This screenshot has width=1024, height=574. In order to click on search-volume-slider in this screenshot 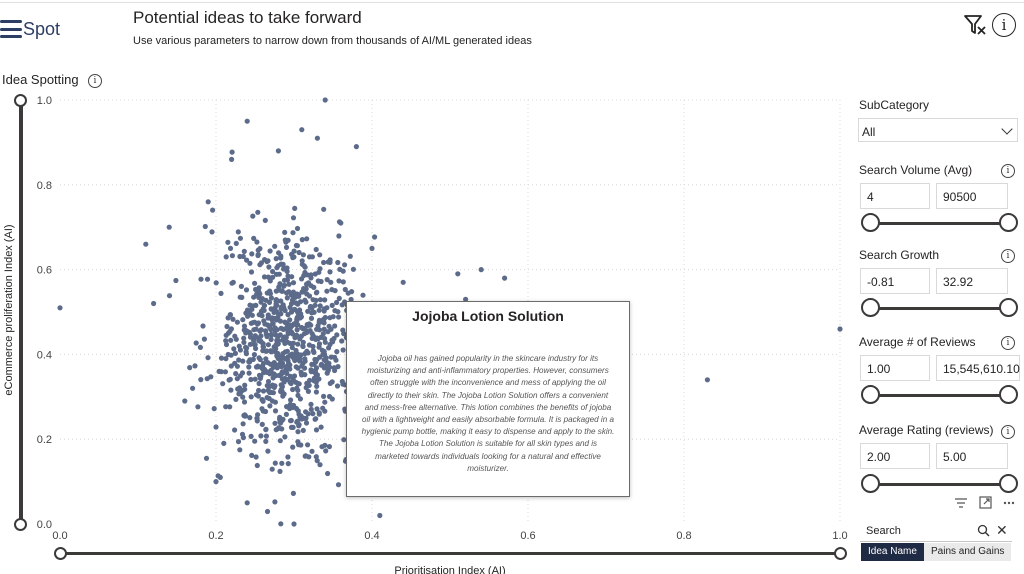, I will do `click(939, 223)`.